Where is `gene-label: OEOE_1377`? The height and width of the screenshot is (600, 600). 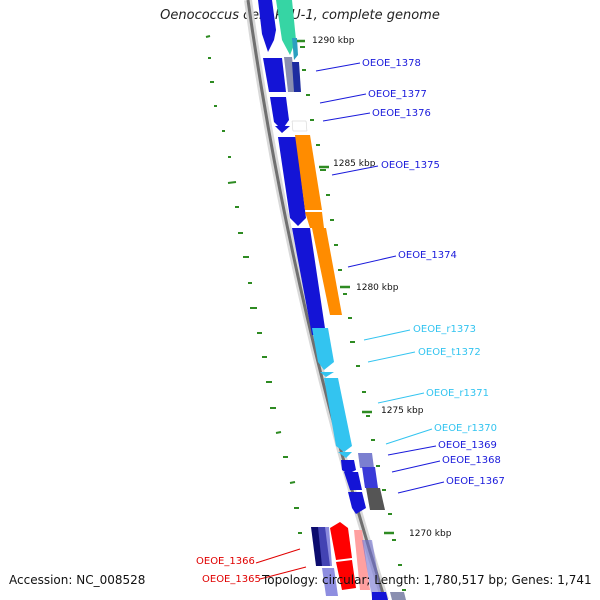 gene-label: OEOE_1377 is located at coordinates (397, 94).